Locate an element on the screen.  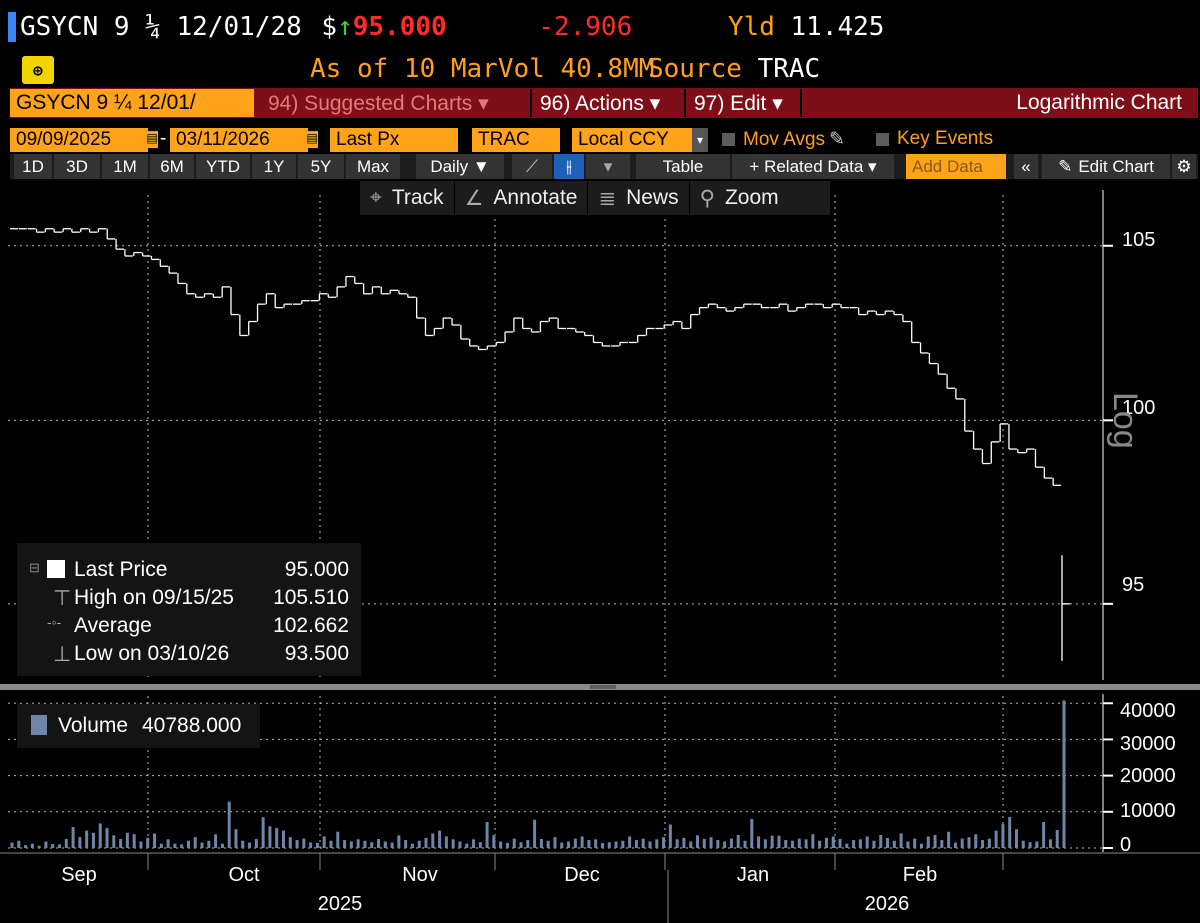
range-button-1y: 1Y is located at coordinates (274, 166).